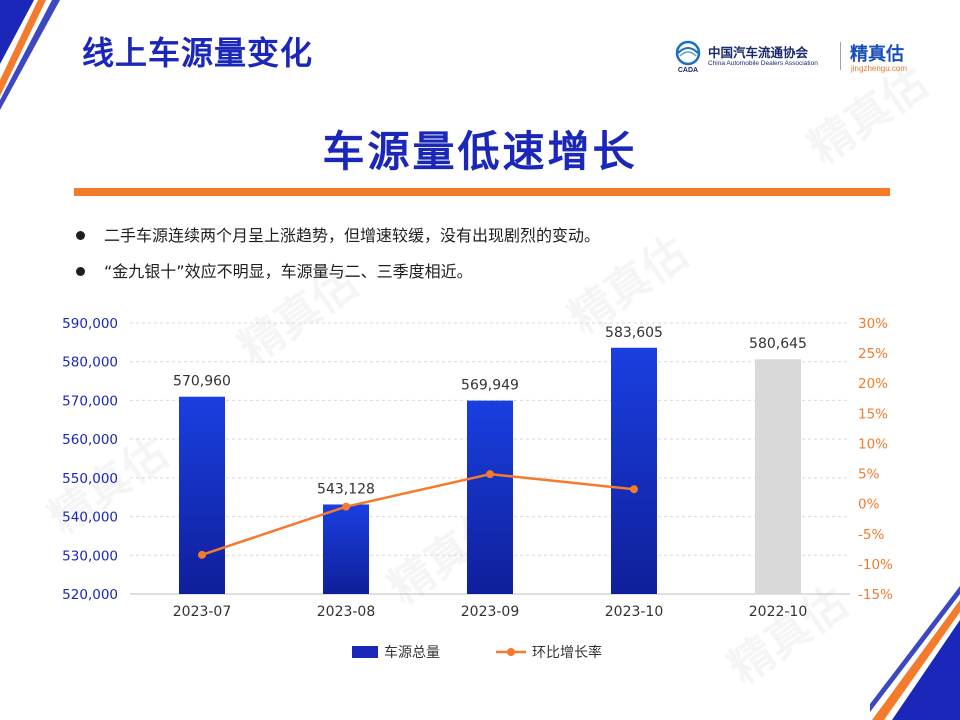 The width and height of the screenshot is (960, 720). I want to click on y-right-tick-label: -5%, so click(871, 535).